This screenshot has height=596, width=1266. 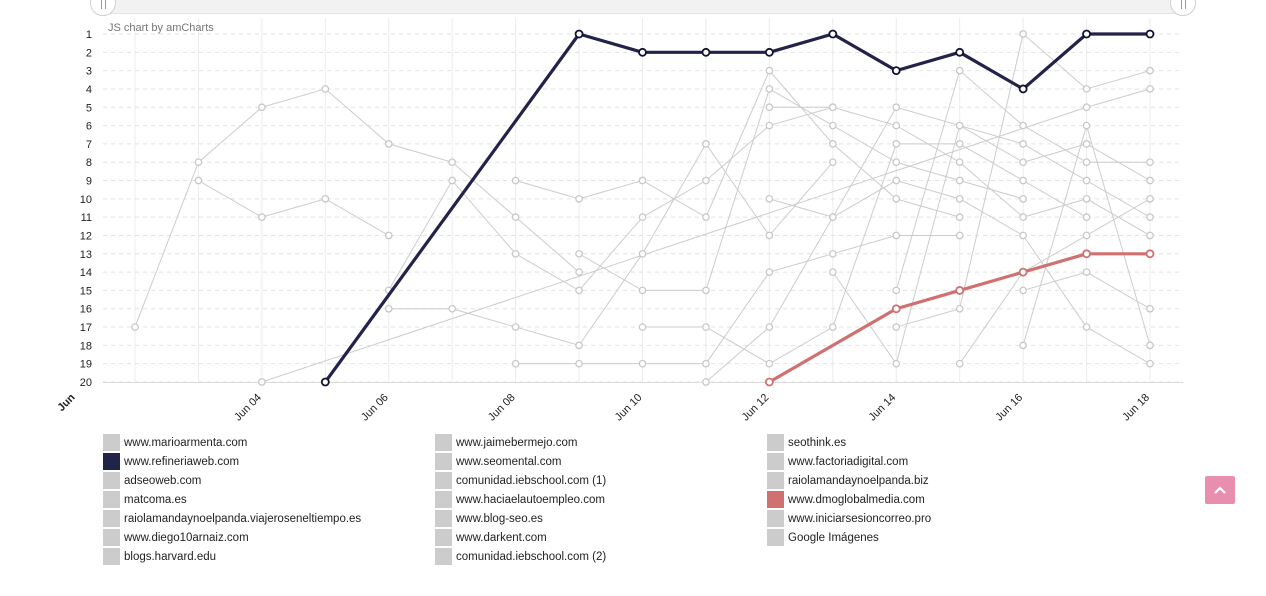 I want to click on legend-label: seothink.es, so click(x=817, y=442).